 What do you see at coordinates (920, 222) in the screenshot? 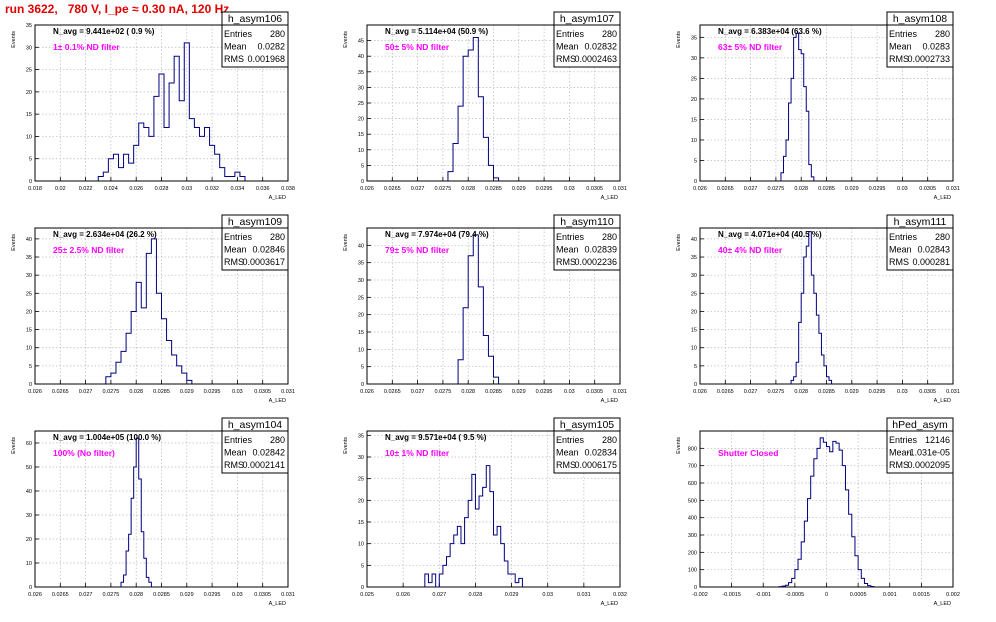
I see `histogram-name: h_asym111` at bounding box center [920, 222].